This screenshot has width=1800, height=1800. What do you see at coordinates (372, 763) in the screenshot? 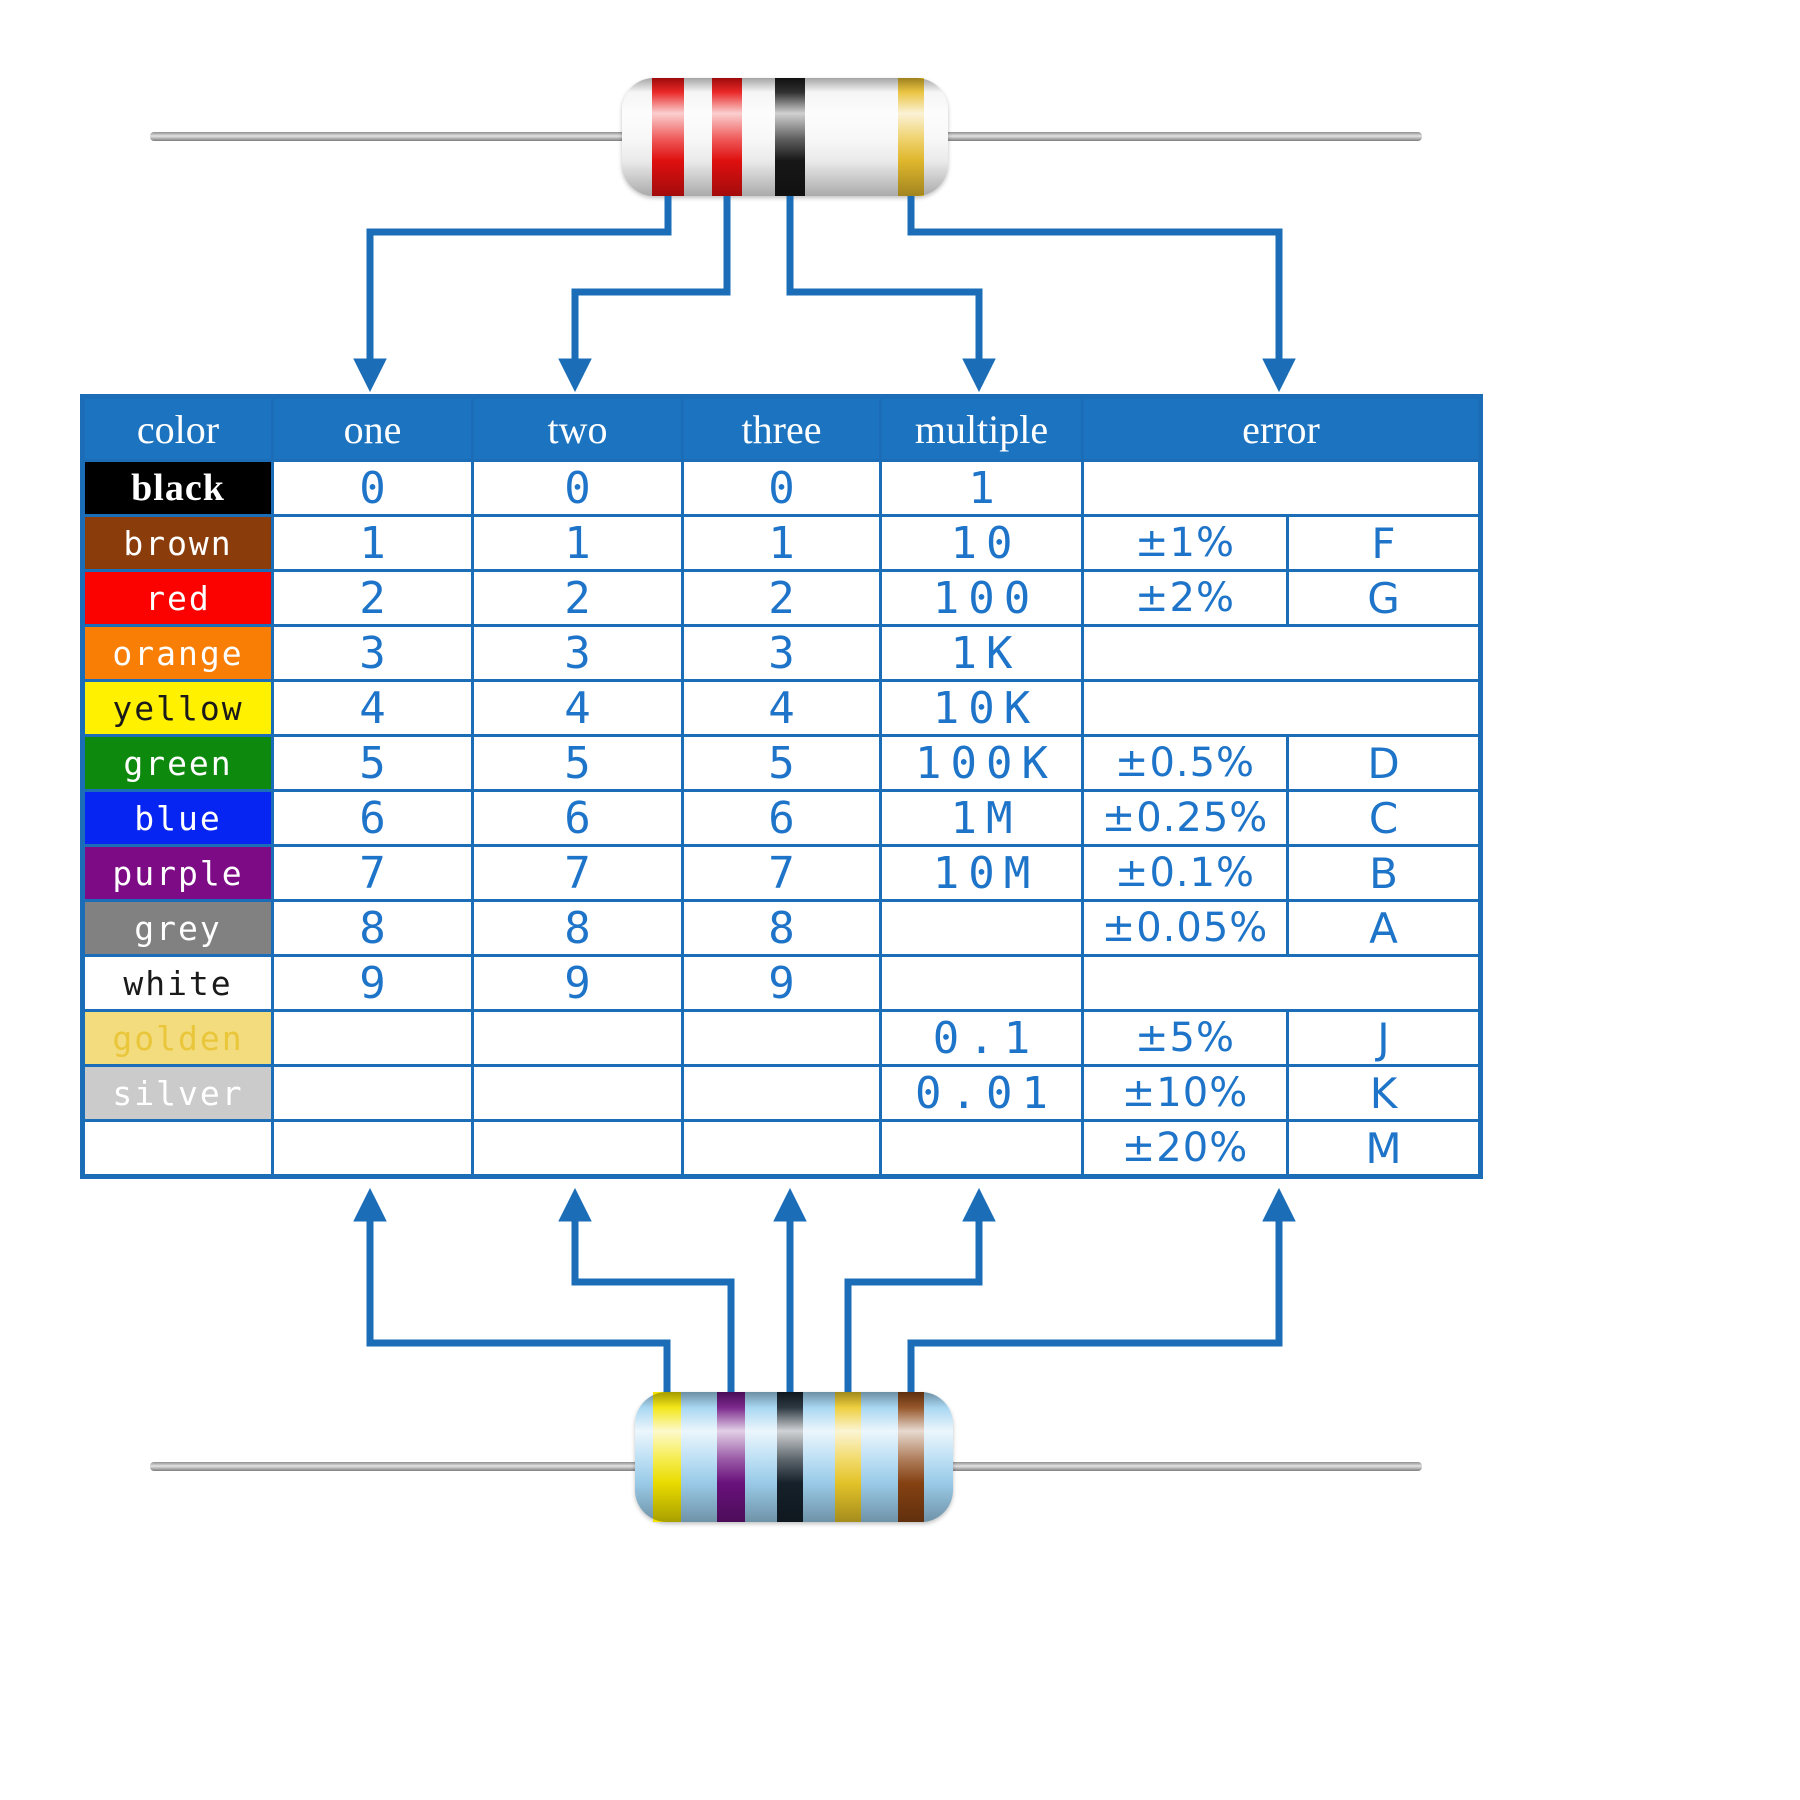
I see `digit-cell: 5` at bounding box center [372, 763].